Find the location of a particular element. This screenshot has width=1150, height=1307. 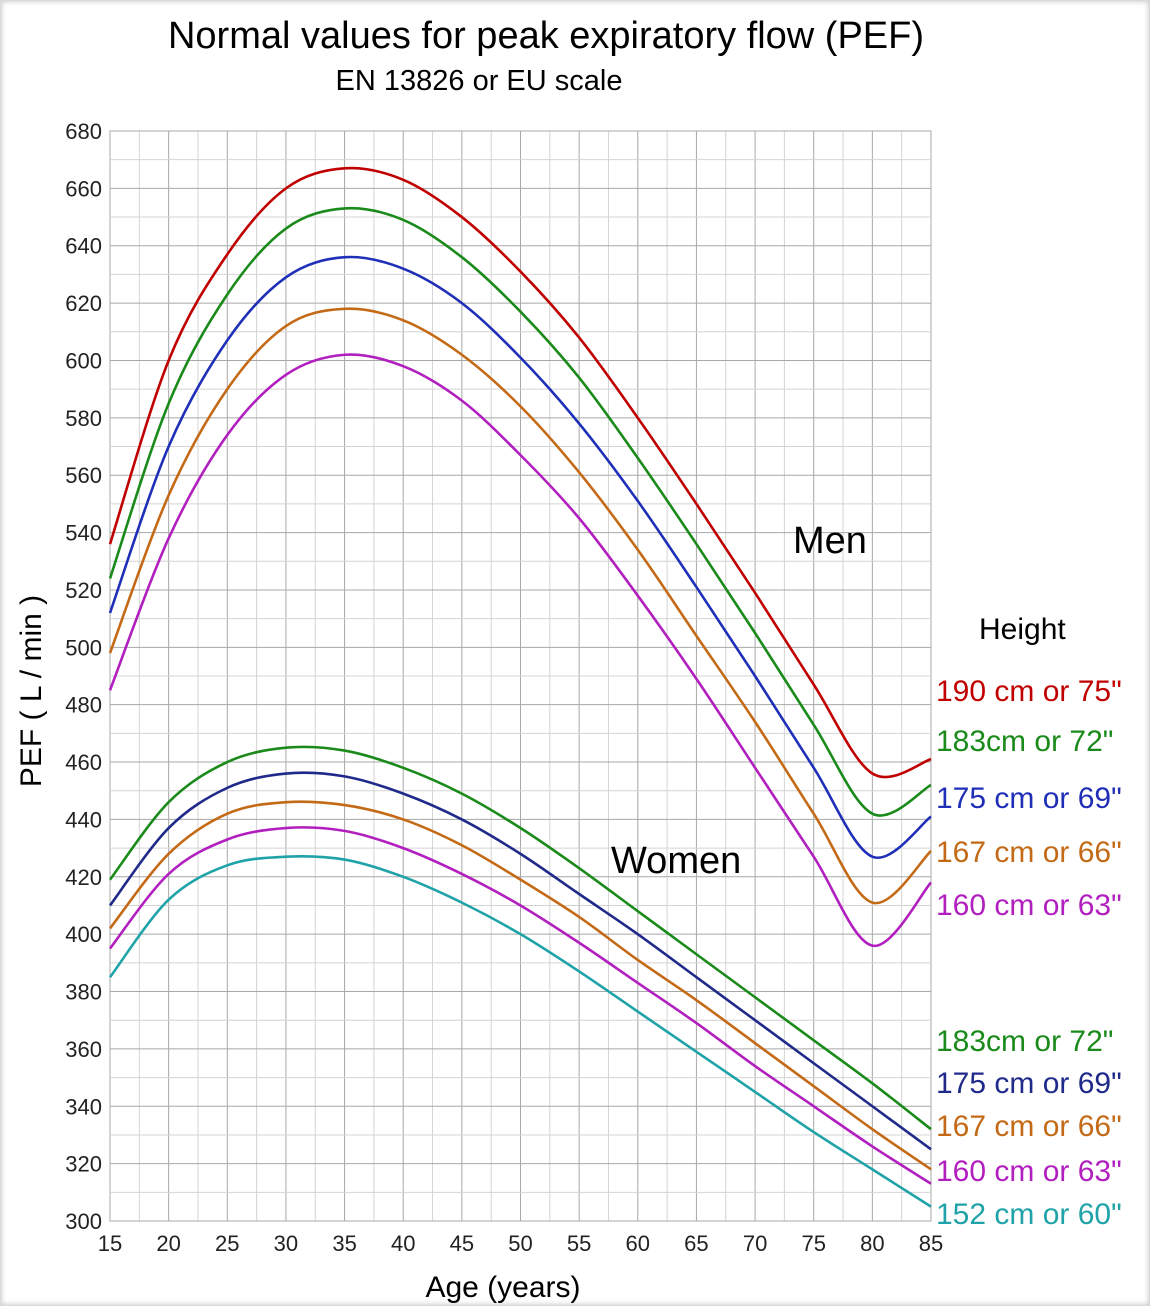

group-label-women: Women is located at coordinates (676, 861).